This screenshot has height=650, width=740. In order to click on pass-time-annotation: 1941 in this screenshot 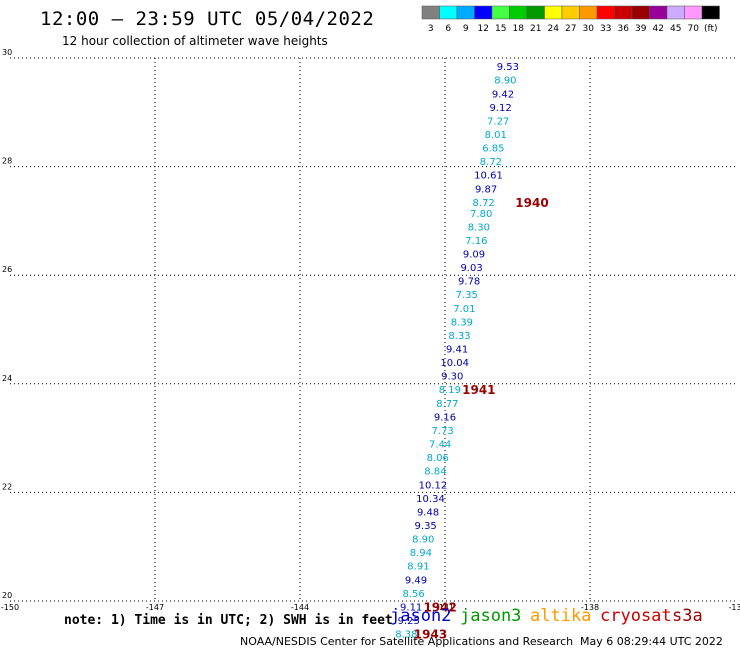, I will do `click(478, 390)`.